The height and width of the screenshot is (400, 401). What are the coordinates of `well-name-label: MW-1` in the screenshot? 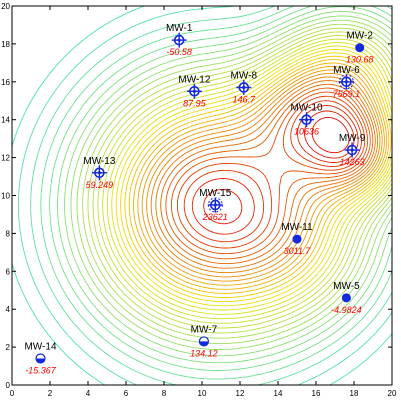 It's located at (179, 28).